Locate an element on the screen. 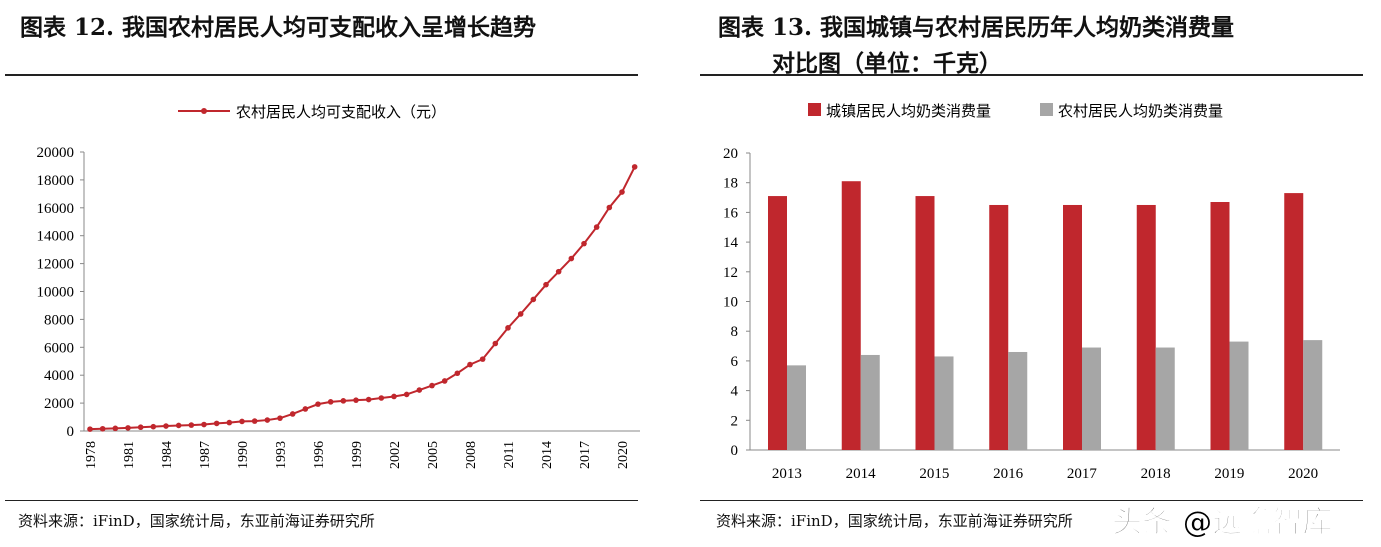 The width and height of the screenshot is (1381, 547). right-x-tick-label: 2014 is located at coordinates (861, 474).